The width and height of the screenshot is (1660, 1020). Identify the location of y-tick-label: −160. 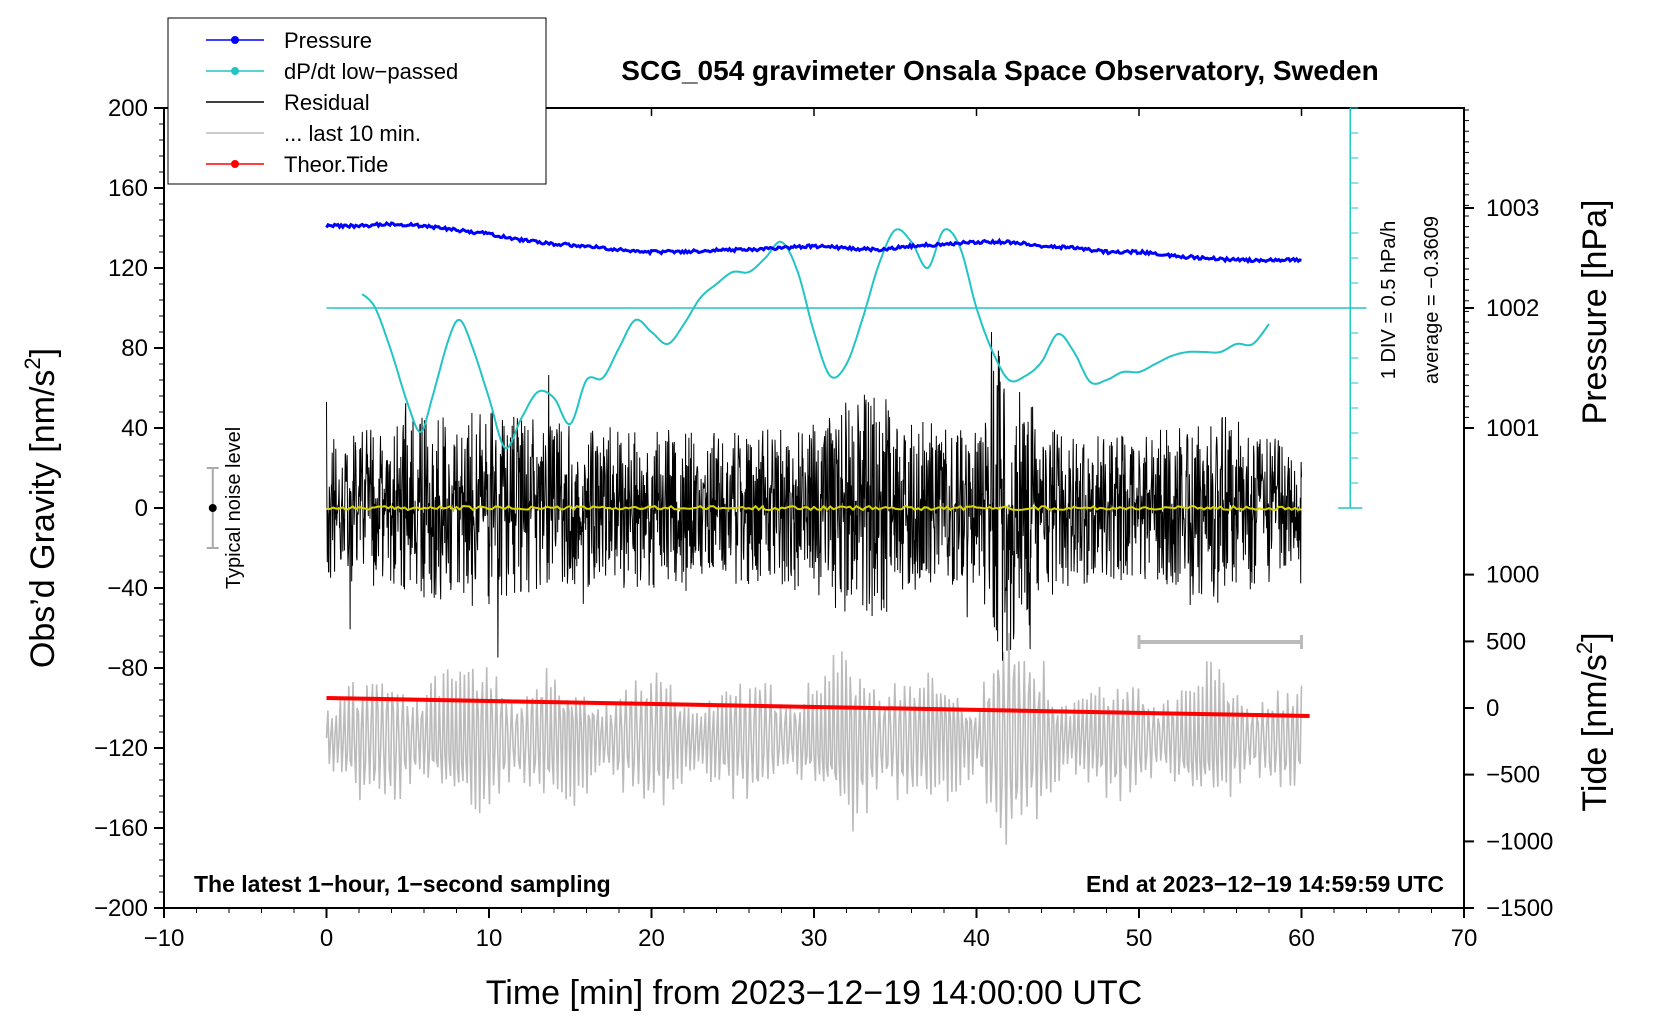
(121, 828).